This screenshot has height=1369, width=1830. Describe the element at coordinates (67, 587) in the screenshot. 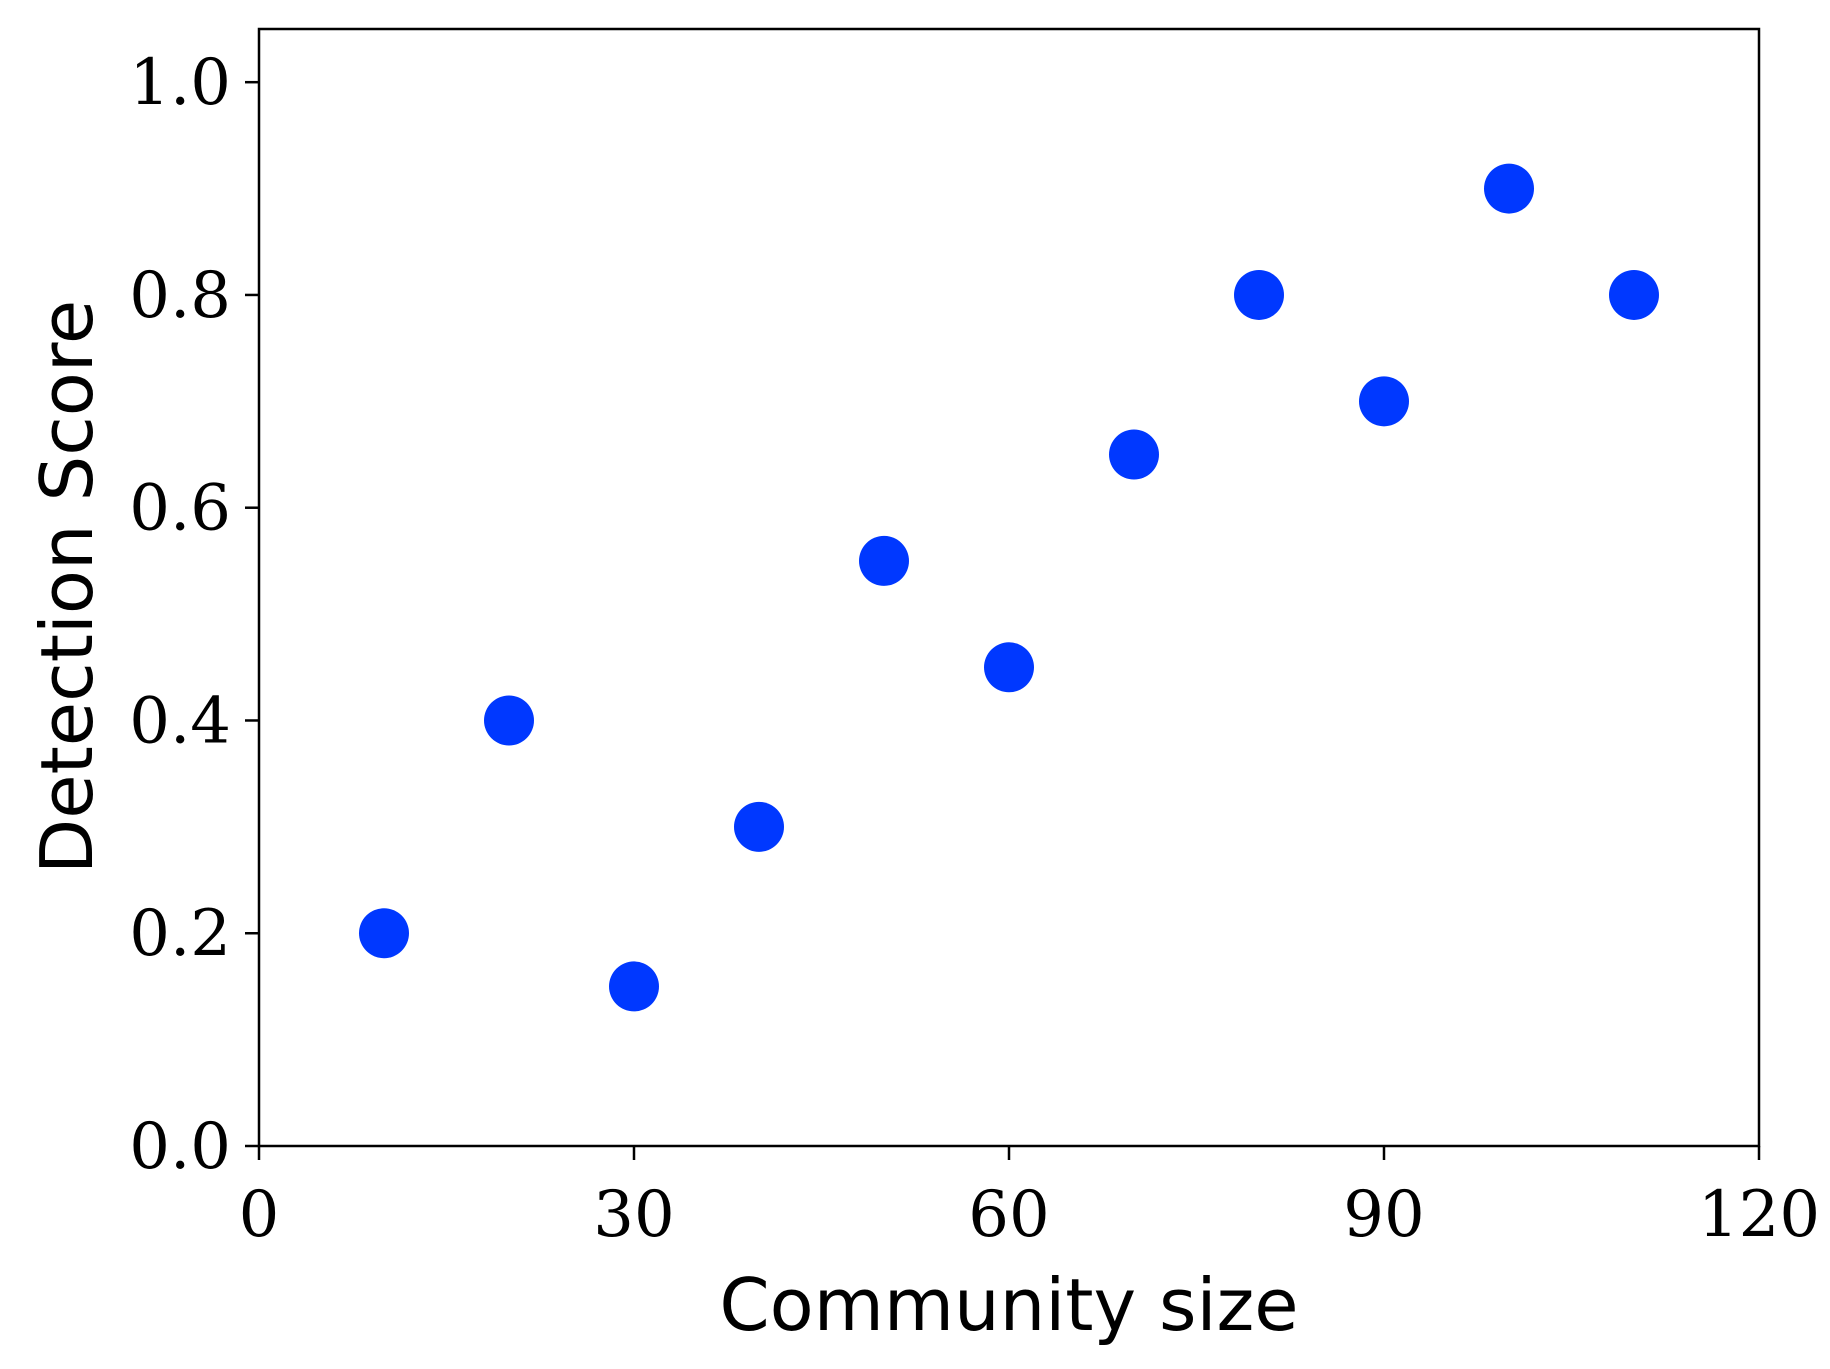

I see `y-axis-label: Detection Score` at that location.